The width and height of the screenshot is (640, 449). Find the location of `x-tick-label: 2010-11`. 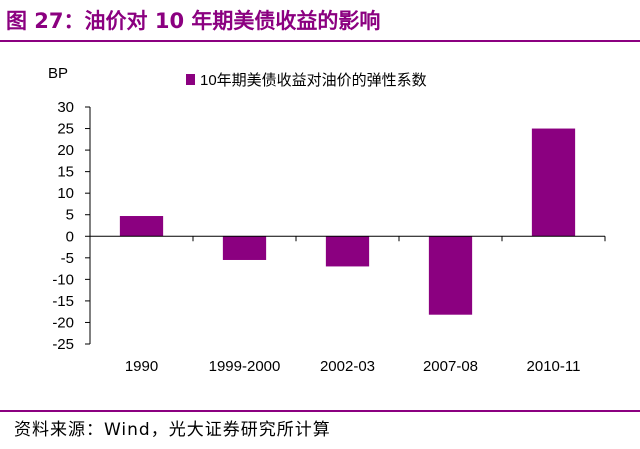

x-tick-label: 2010-11 is located at coordinates (554, 366).